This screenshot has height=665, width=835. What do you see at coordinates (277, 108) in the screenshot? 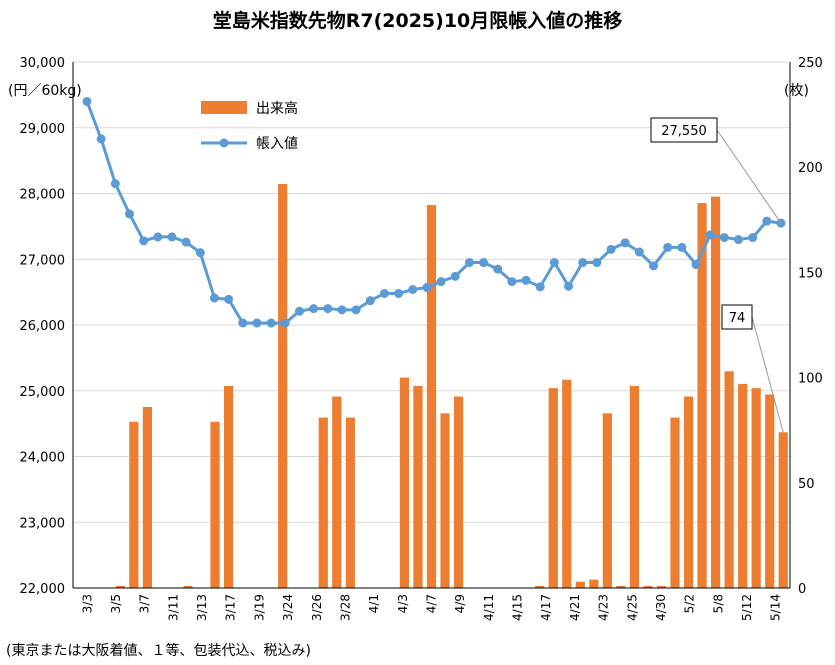
I see `legend-bar-label: 出来高` at bounding box center [277, 108].